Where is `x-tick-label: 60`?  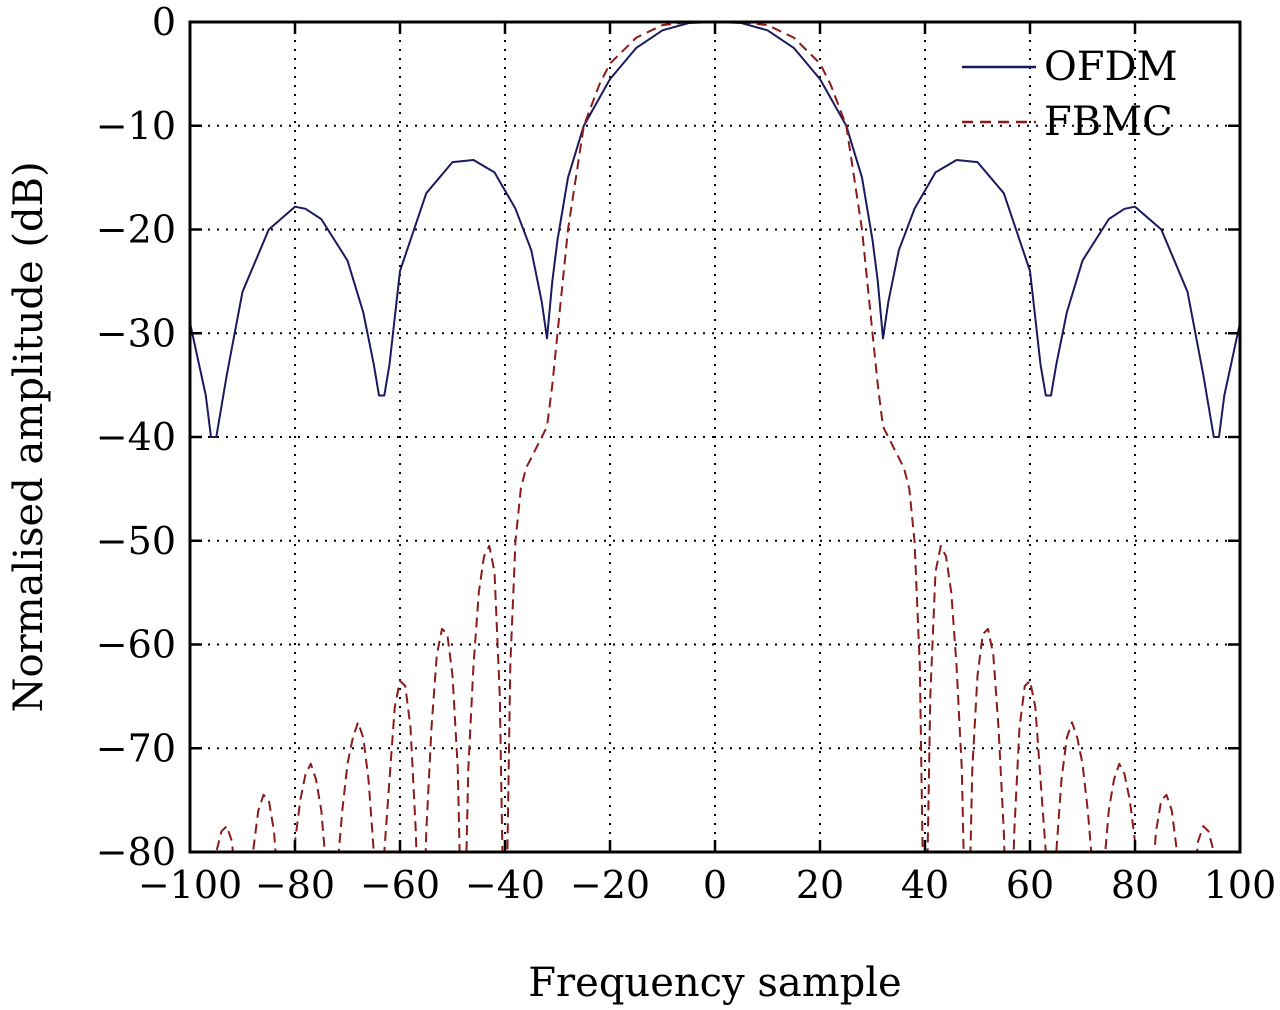
x-tick-label: 60 is located at coordinates (1030, 885).